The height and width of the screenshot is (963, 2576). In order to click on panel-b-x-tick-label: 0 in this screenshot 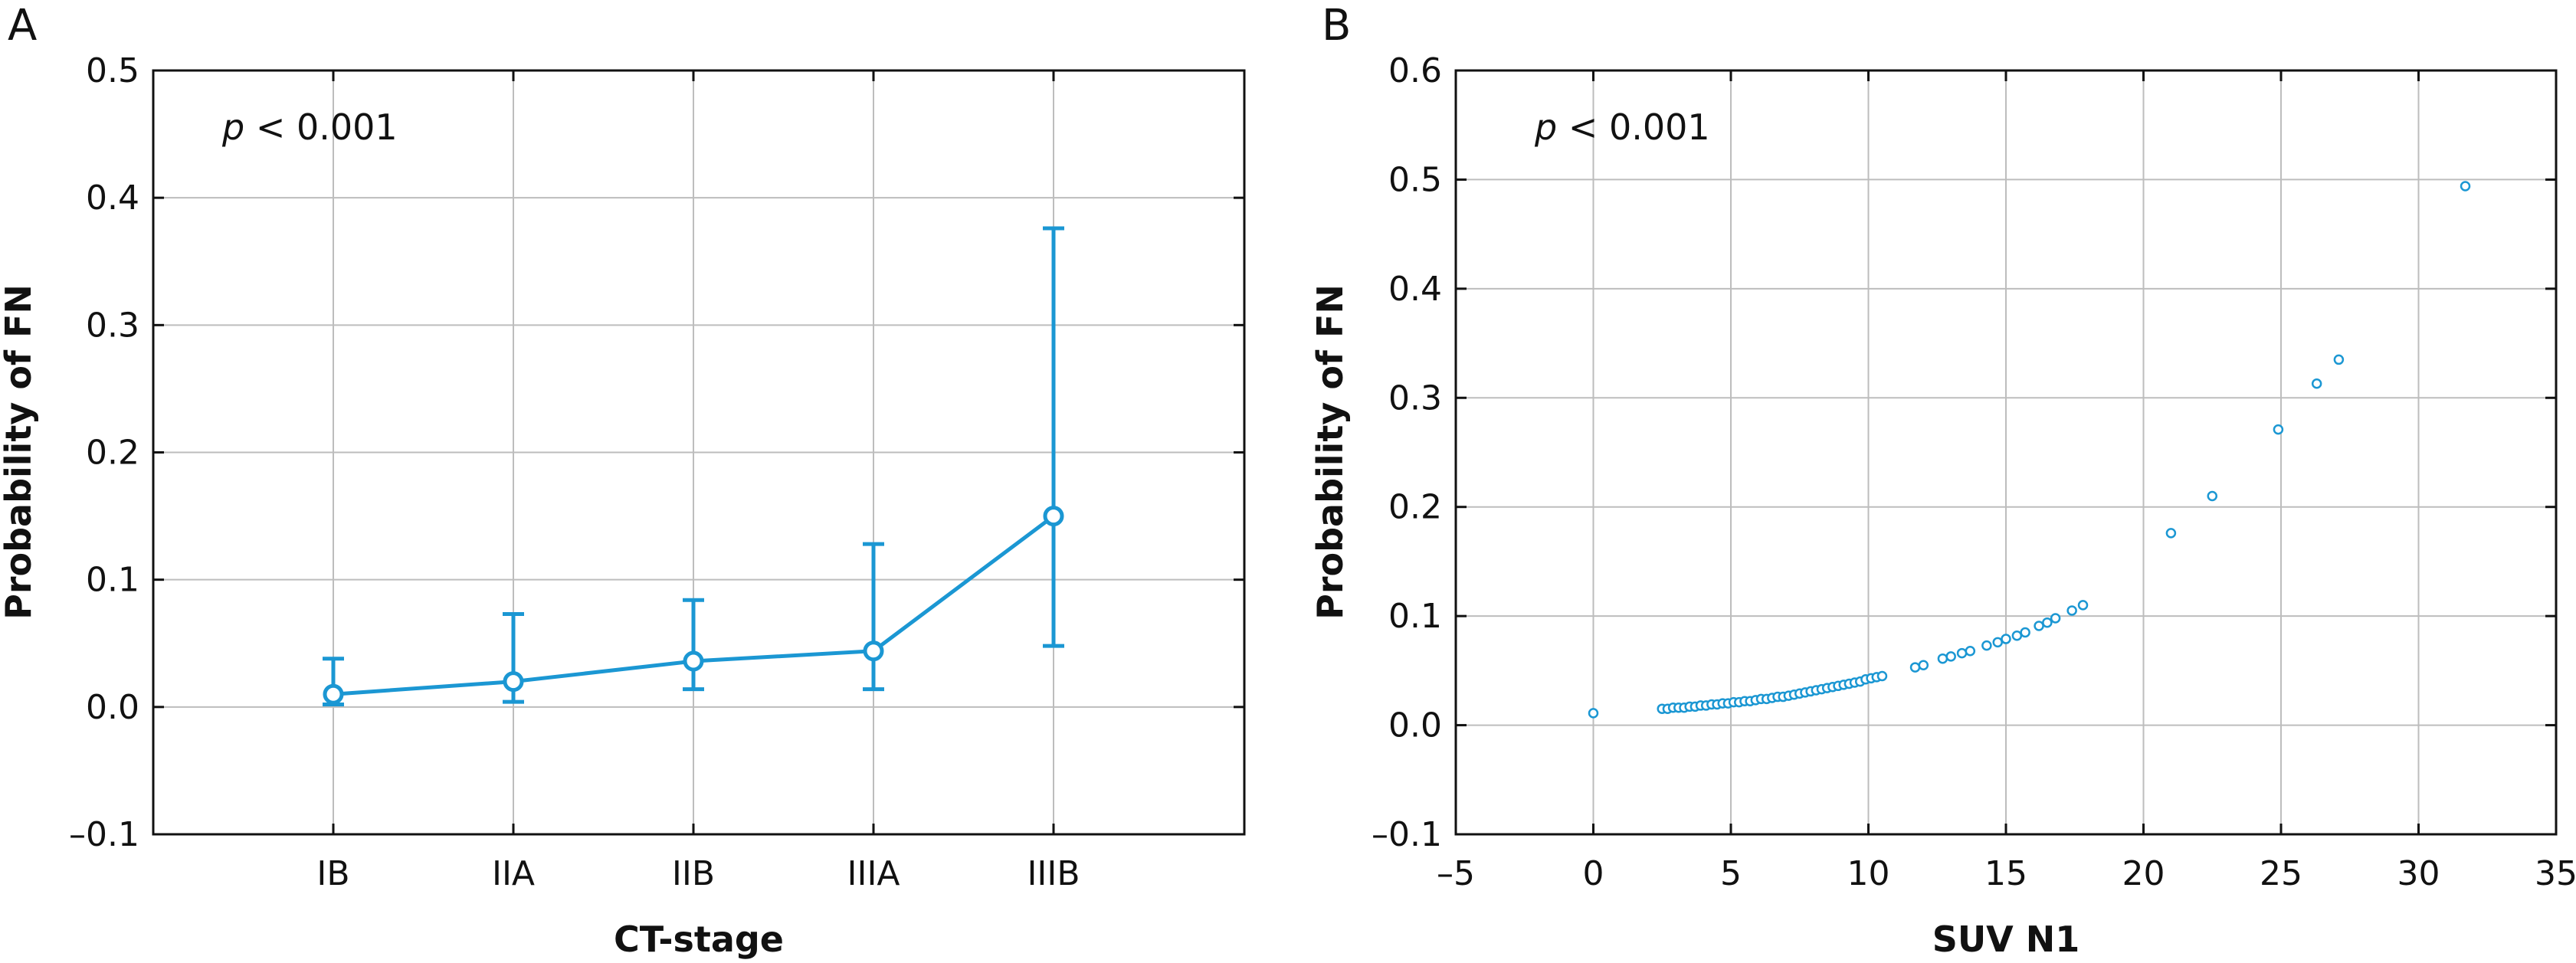, I will do `click(1593, 873)`.